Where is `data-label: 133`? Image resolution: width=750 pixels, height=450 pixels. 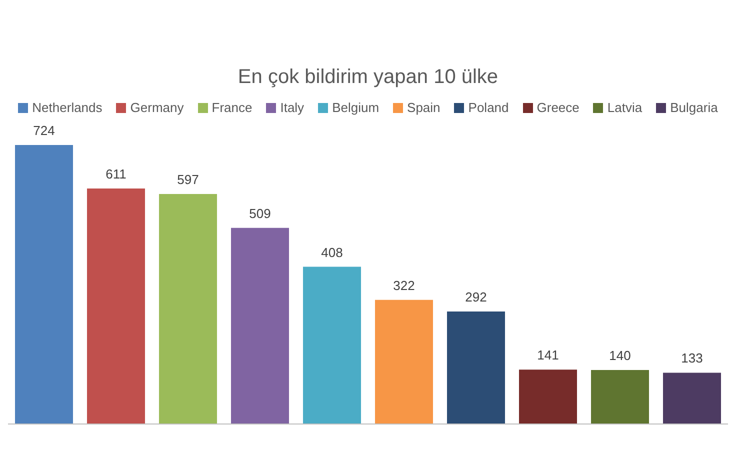
data-label: 133 is located at coordinates (692, 358).